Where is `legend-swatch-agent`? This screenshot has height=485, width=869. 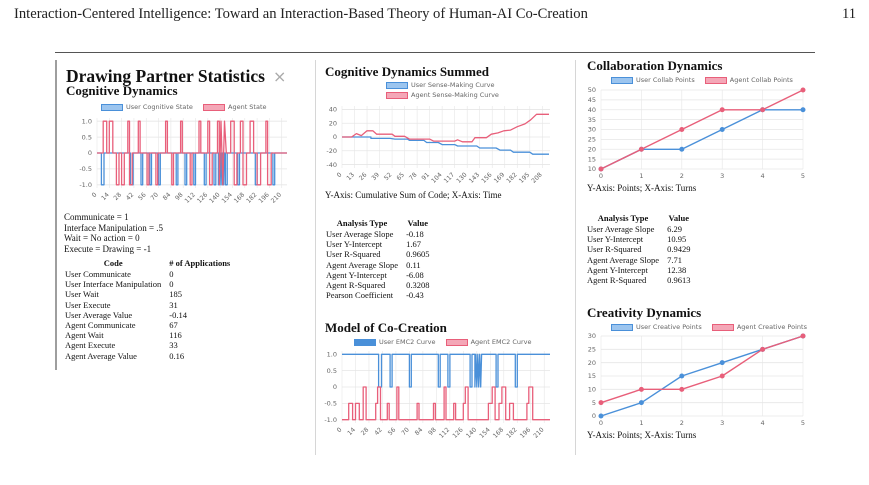 legend-swatch-agent is located at coordinates (214, 107).